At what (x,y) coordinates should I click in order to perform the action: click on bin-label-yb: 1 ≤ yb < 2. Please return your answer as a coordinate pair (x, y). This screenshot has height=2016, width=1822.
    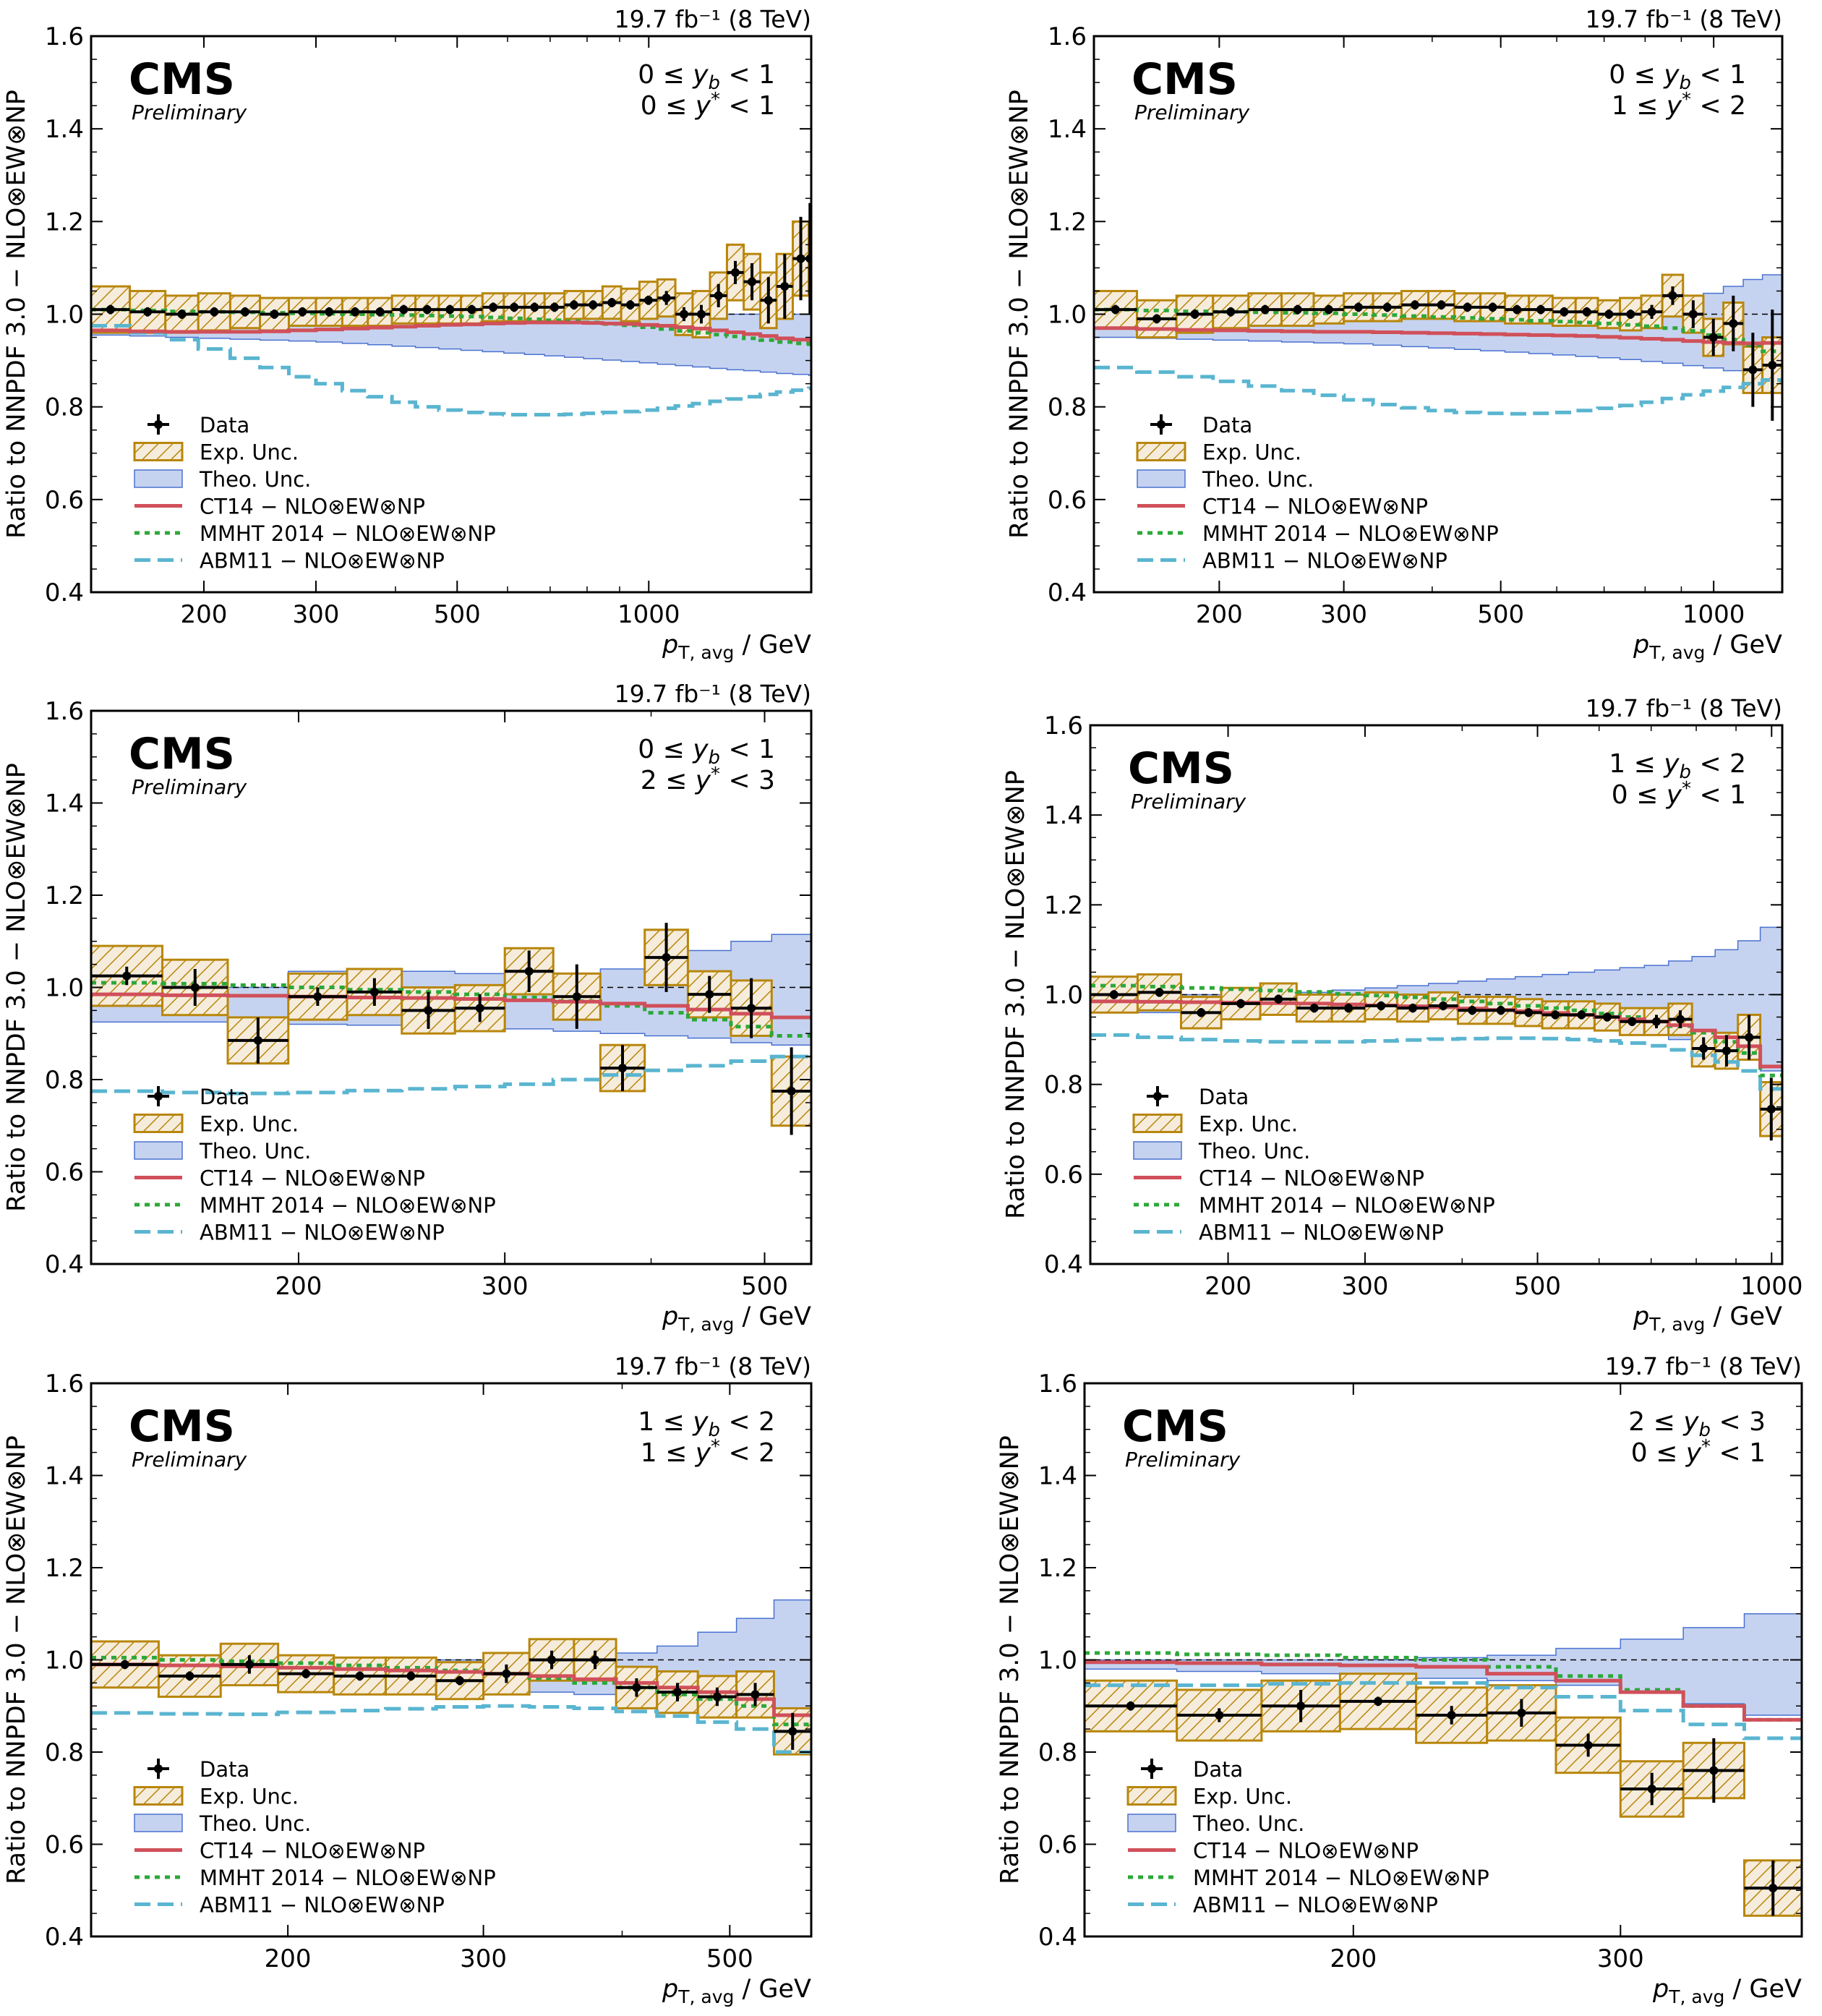
    Looking at the image, I should click on (1677, 766).